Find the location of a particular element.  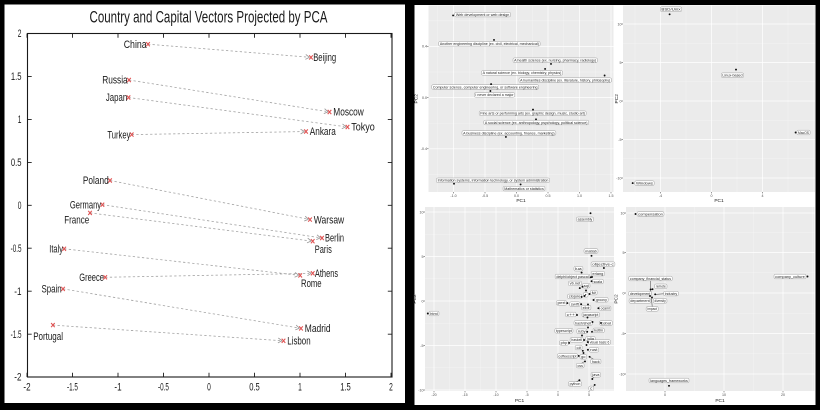

svg-text: clojure is located at coordinates (575, 297).